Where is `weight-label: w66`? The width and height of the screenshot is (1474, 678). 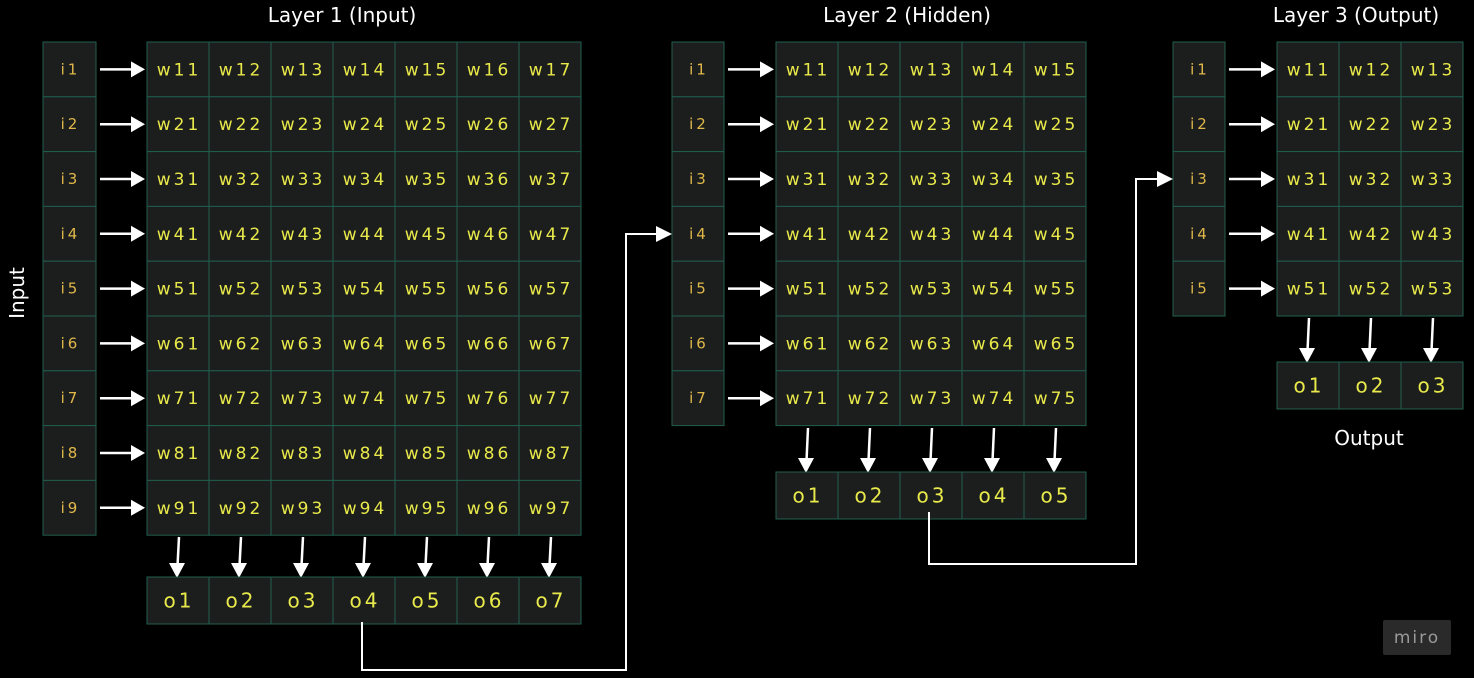 weight-label: w66 is located at coordinates (489, 344).